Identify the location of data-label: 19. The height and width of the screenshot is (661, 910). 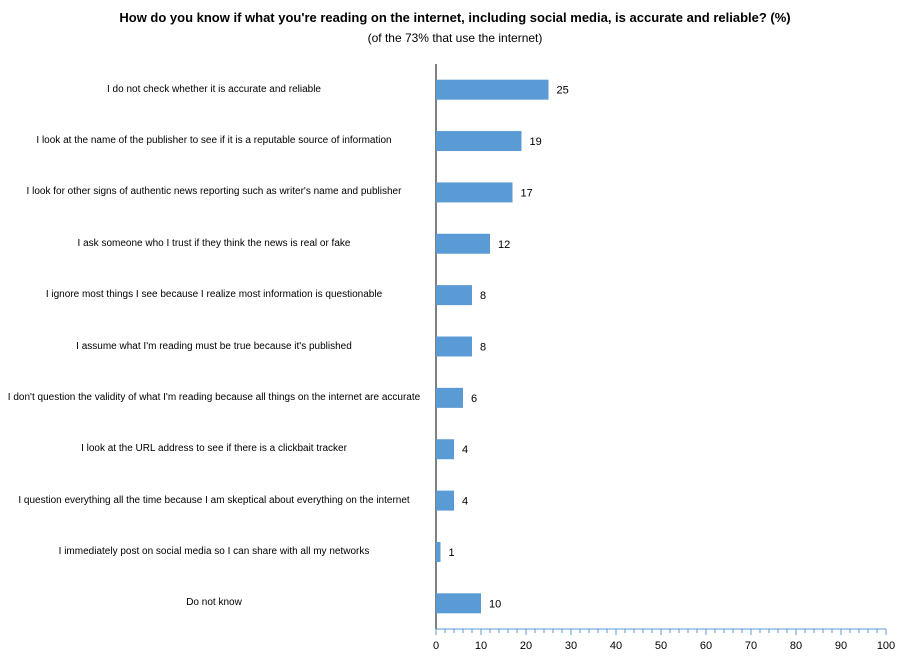
(536, 142).